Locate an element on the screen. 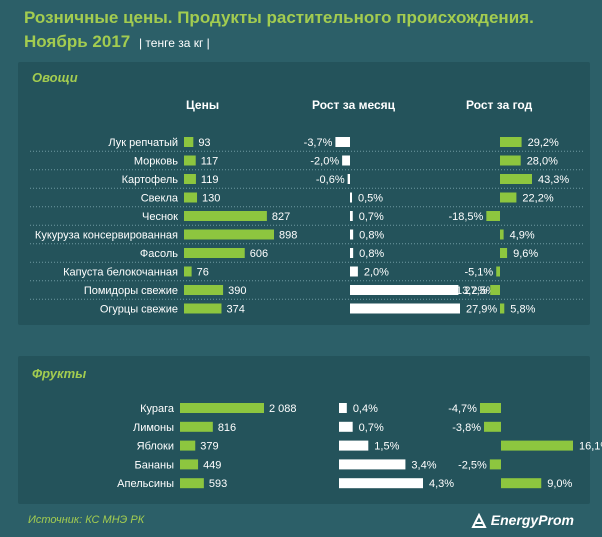 The height and width of the screenshot is (537, 602). month-growth-bar-помидоры-свежие is located at coordinates (404, 290).